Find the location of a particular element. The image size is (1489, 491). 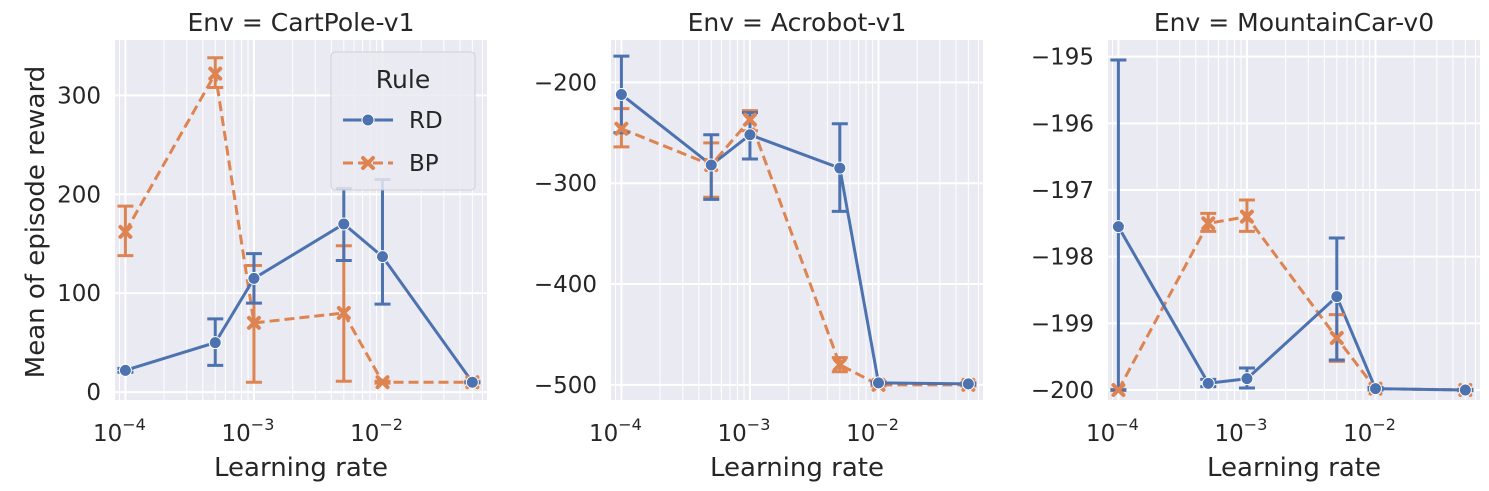

y-tick-label: −400 is located at coordinates (565, 285).